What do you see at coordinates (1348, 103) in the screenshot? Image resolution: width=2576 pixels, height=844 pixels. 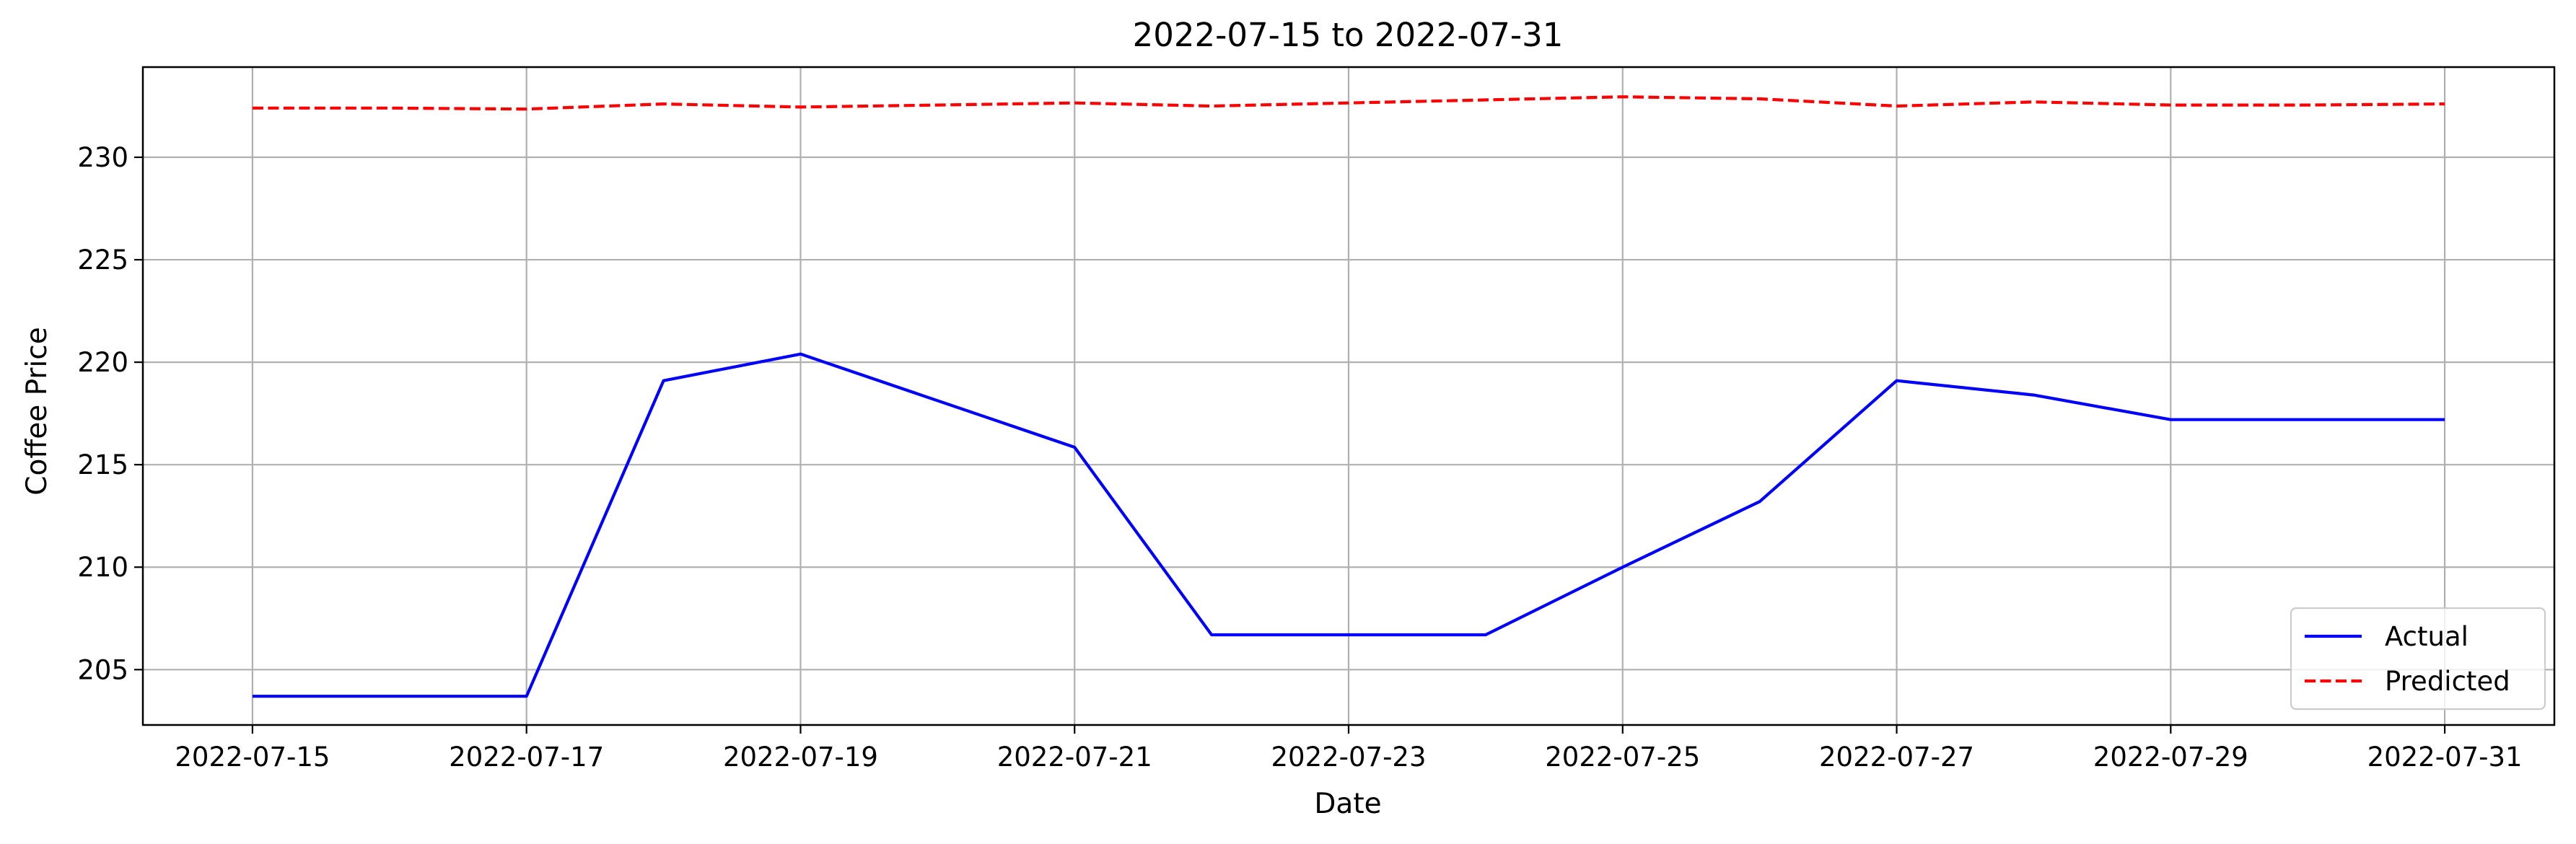 I see `series-line-predicted` at bounding box center [1348, 103].